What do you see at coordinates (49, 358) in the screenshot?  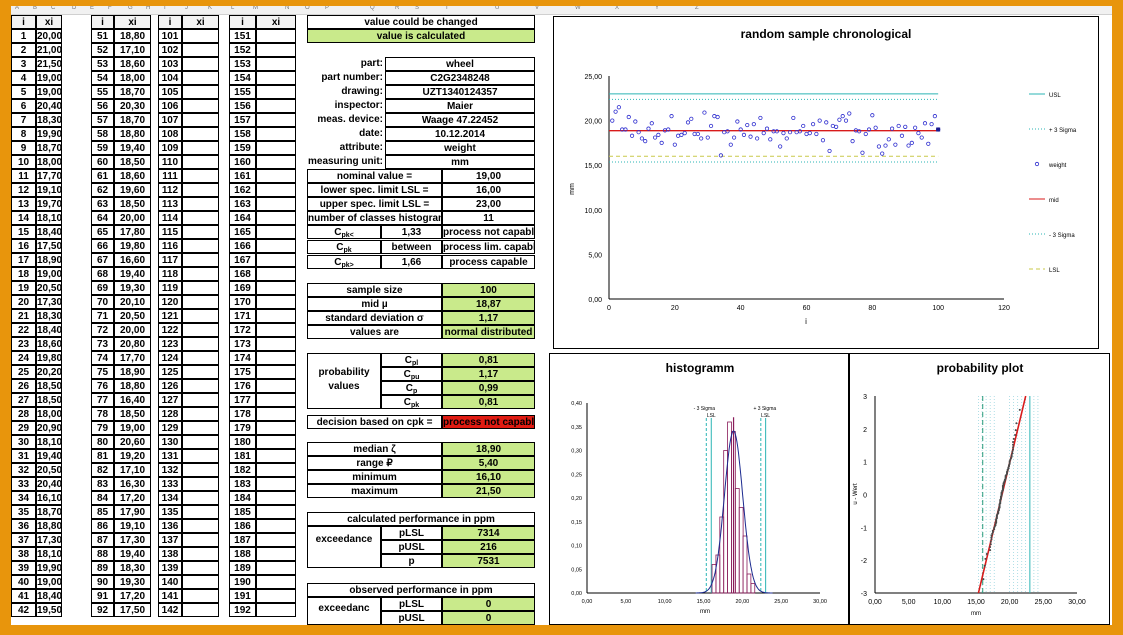 I see `measurement-cell: 19,80` at bounding box center [49, 358].